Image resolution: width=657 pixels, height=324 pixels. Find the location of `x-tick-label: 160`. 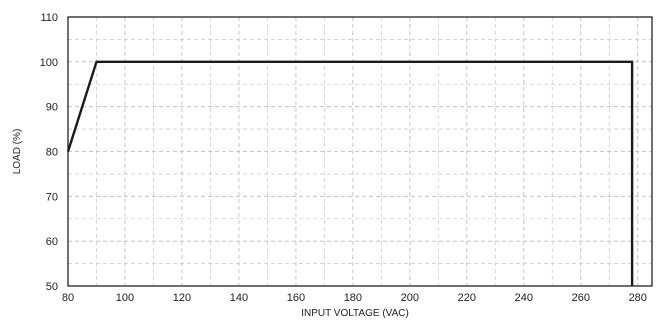

x-tick-label: 160 is located at coordinates (296, 298).